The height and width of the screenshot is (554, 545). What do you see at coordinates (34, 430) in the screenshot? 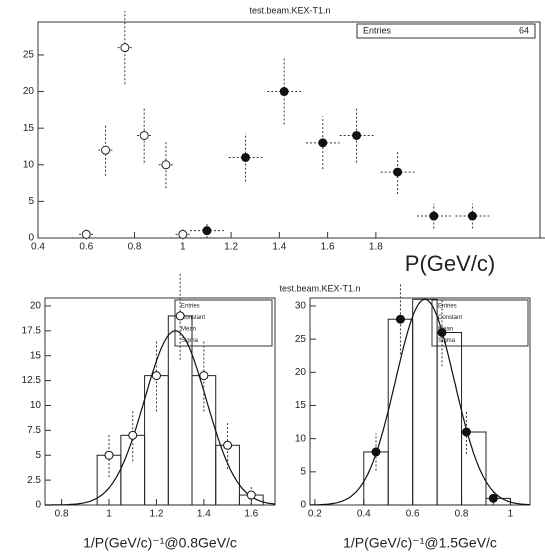
I see `y-tick-label: 7.5` at bounding box center [34, 430].